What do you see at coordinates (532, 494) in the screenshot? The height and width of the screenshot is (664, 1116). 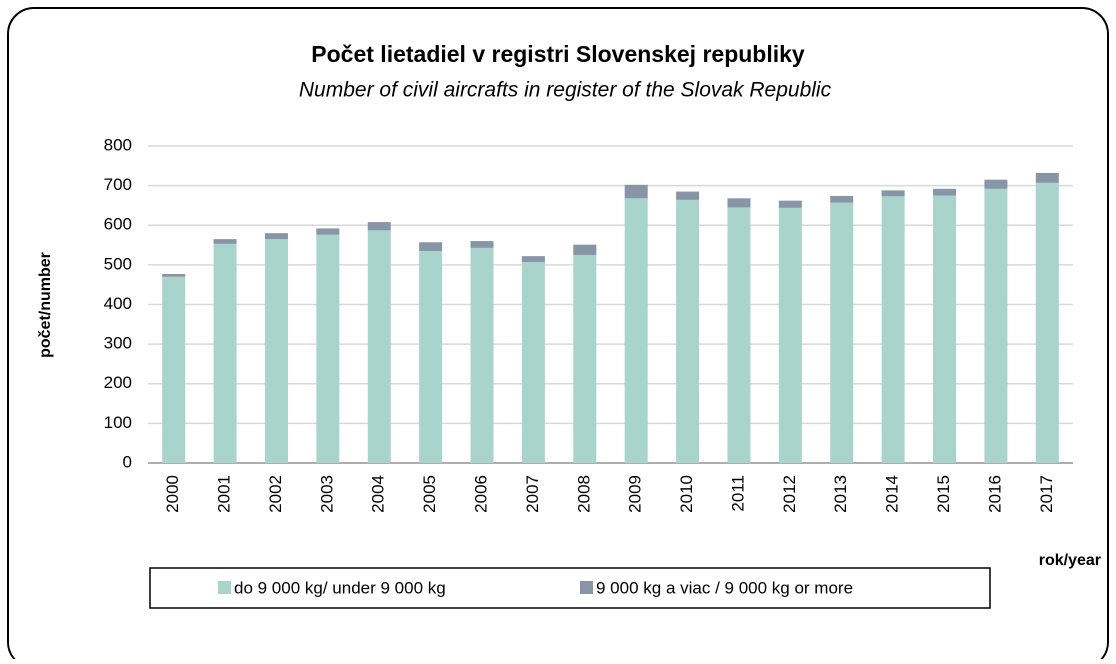 I see `x-tick-label: 2007` at bounding box center [532, 494].